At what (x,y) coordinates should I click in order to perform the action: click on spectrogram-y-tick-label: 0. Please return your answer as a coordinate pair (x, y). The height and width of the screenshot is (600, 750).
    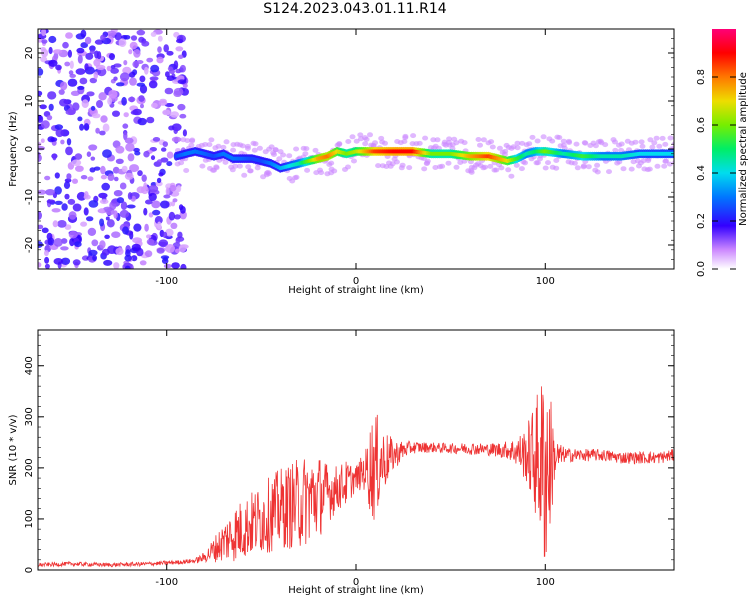
    Looking at the image, I should click on (29, 149).